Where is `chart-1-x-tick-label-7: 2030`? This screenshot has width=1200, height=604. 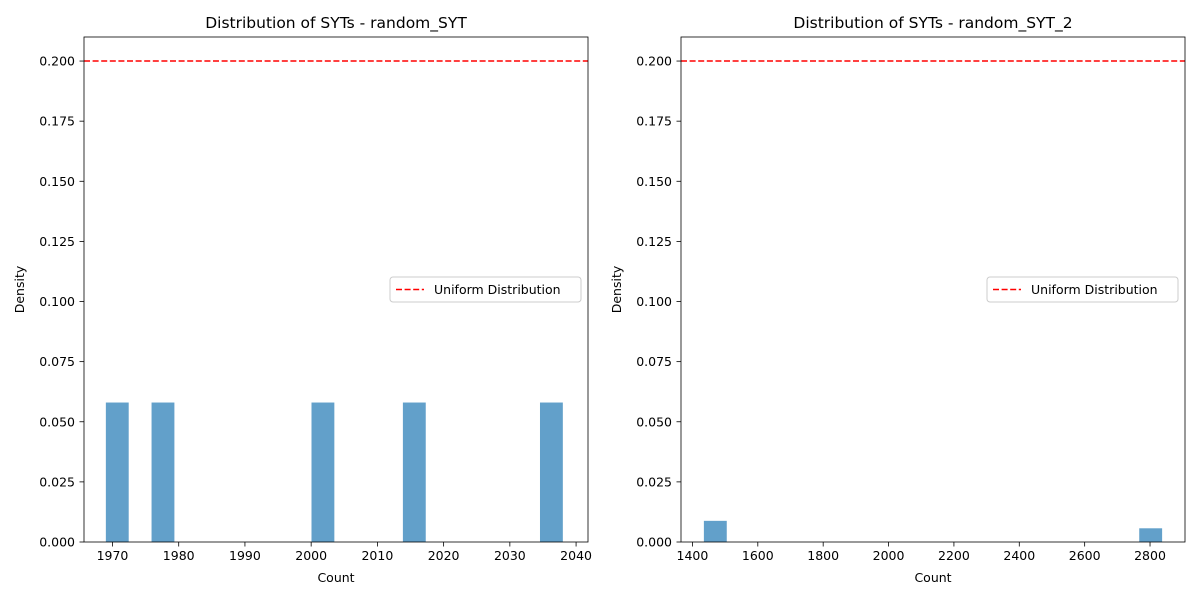
chart-1-x-tick-label-7: 2030 is located at coordinates (510, 555).